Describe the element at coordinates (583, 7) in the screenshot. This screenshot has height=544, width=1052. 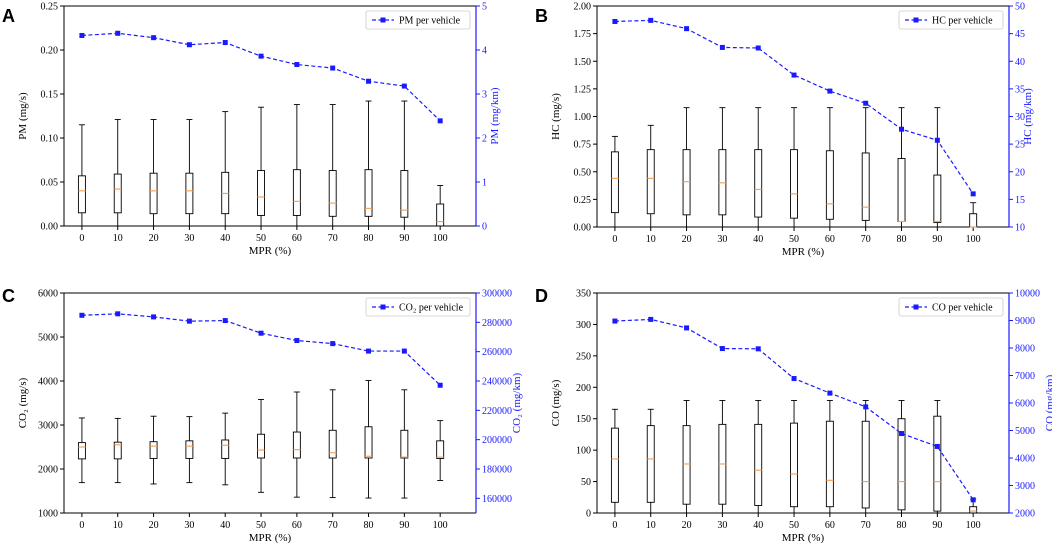
I see `y-tick-label: 2.00` at that location.